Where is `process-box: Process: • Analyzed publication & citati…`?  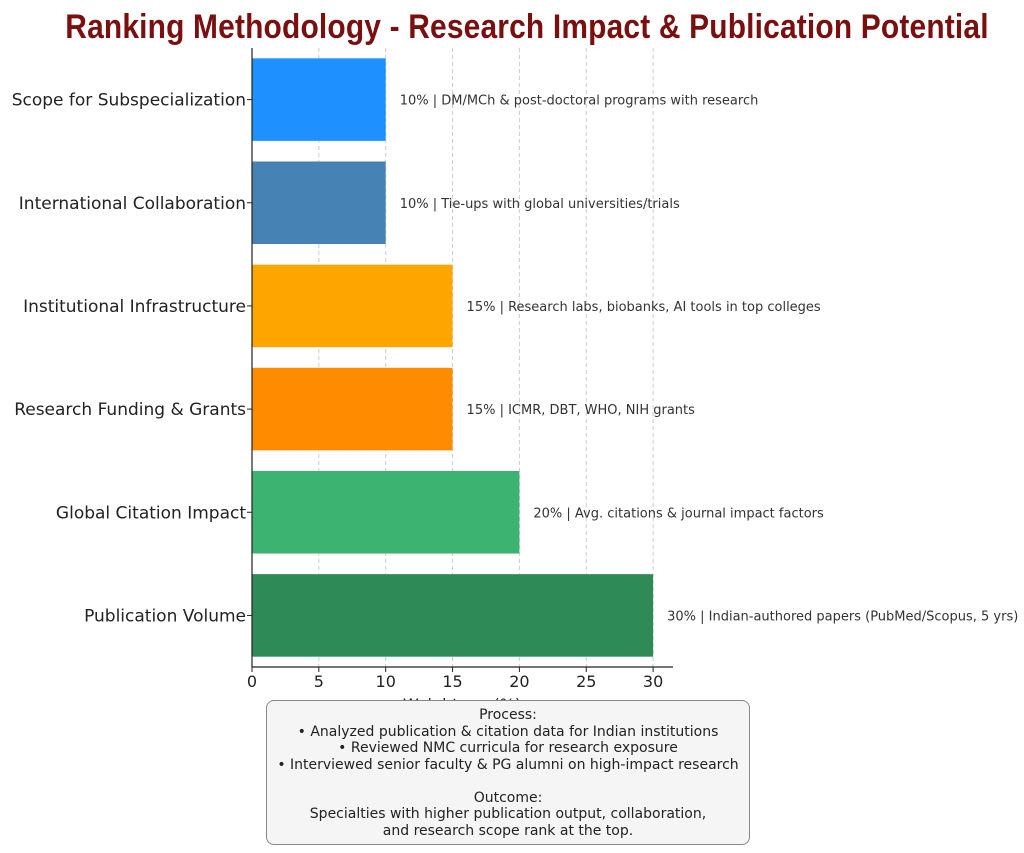 process-box: Process: • Analyzed publication & citati… is located at coordinates (508, 772).